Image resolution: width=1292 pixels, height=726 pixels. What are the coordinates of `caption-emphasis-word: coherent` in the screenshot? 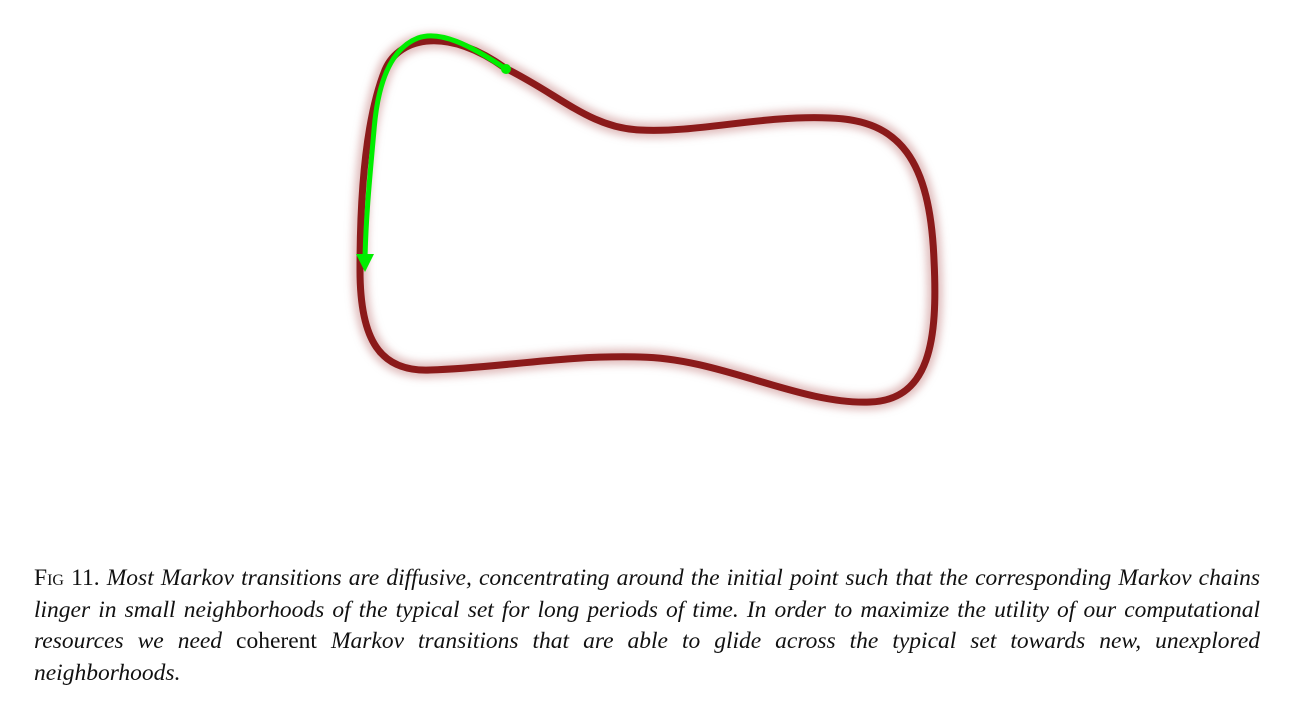 It's located at (276, 641).